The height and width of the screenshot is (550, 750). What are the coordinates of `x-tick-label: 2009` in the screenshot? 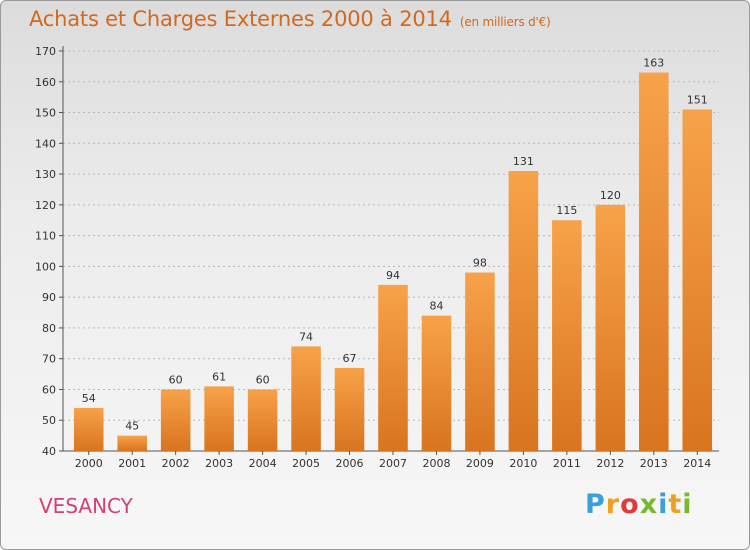 It's located at (480, 463).